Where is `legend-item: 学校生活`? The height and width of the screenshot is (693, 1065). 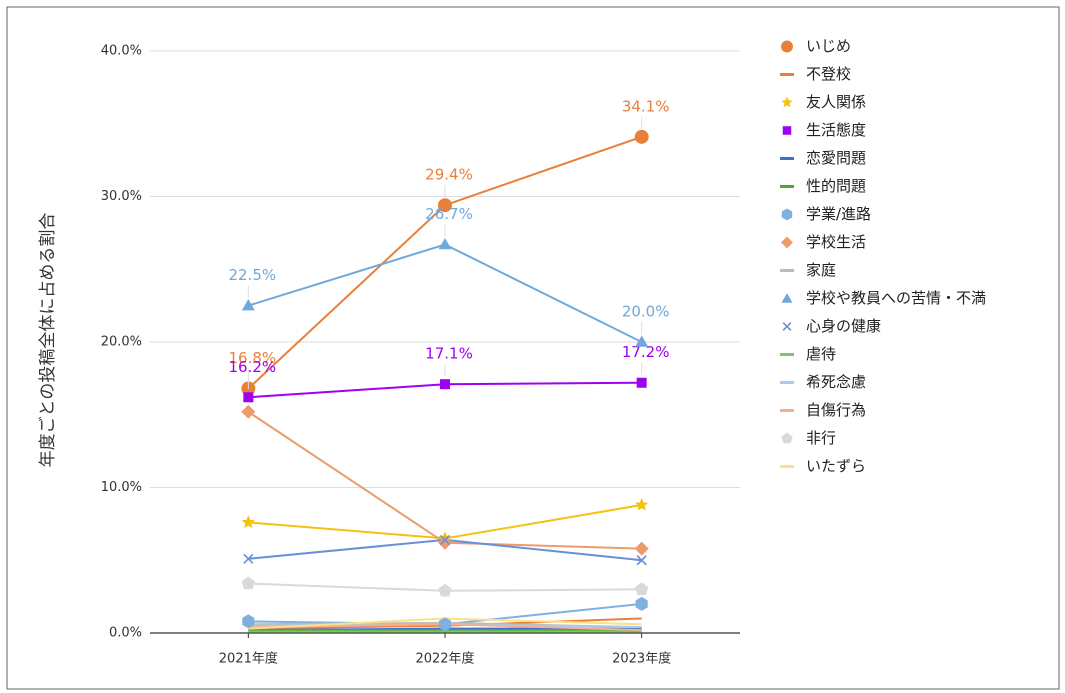
legend-item: 学校生活 is located at coordinates (908, 242).